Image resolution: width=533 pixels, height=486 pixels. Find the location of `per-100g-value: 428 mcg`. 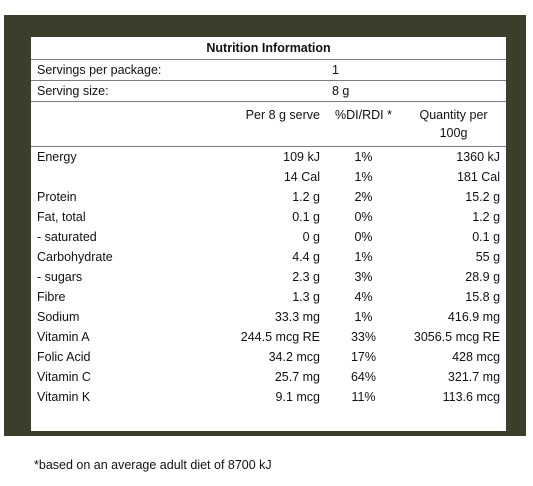

per-100g-value: 428 mcg is located at coordinates (476, 357).